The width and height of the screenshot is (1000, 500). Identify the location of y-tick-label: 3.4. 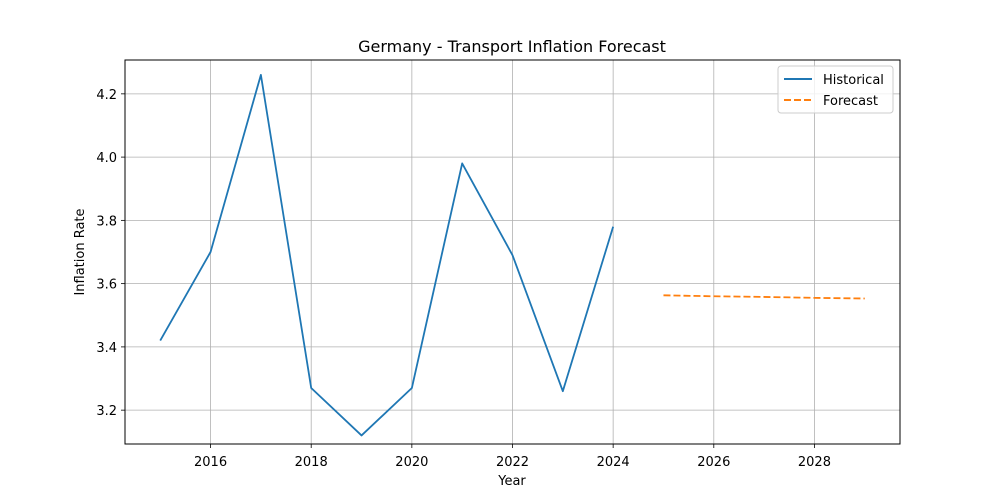
(106, 348).